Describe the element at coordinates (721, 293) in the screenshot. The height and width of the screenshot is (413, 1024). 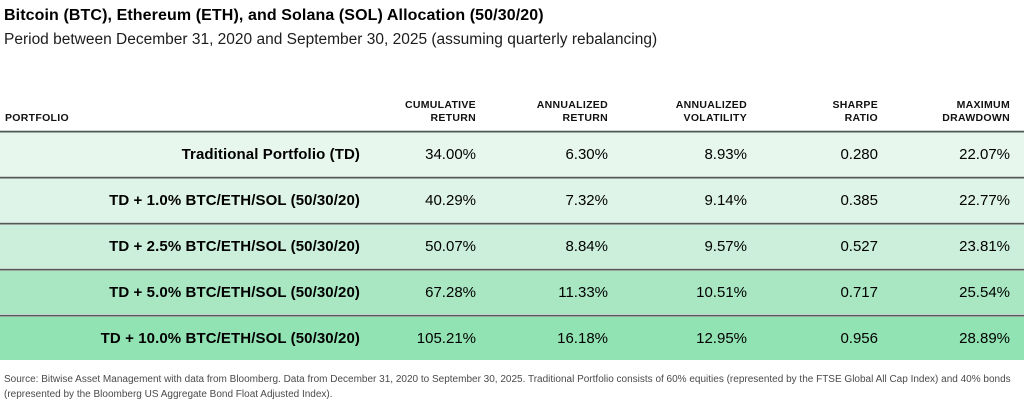
I see `annualized-volatility-cell: 10.51%` at that location.